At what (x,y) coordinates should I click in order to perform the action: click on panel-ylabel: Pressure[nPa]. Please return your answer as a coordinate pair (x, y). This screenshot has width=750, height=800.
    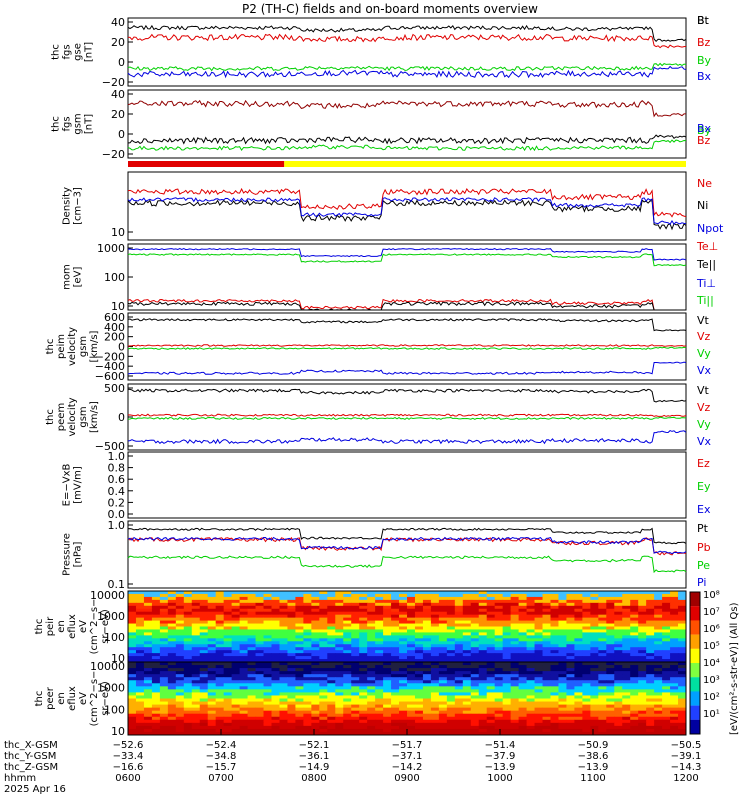
    Looking at the image, I should click on (73, 554).